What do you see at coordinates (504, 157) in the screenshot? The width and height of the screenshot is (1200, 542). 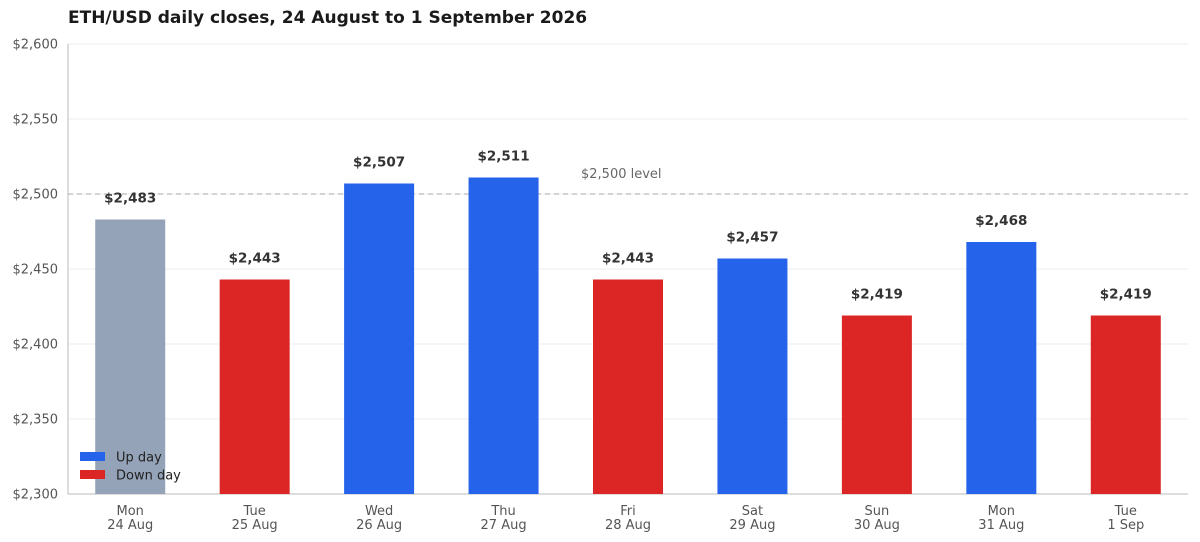 I see `data-label: $2,511` at bounding box center [504, 157].